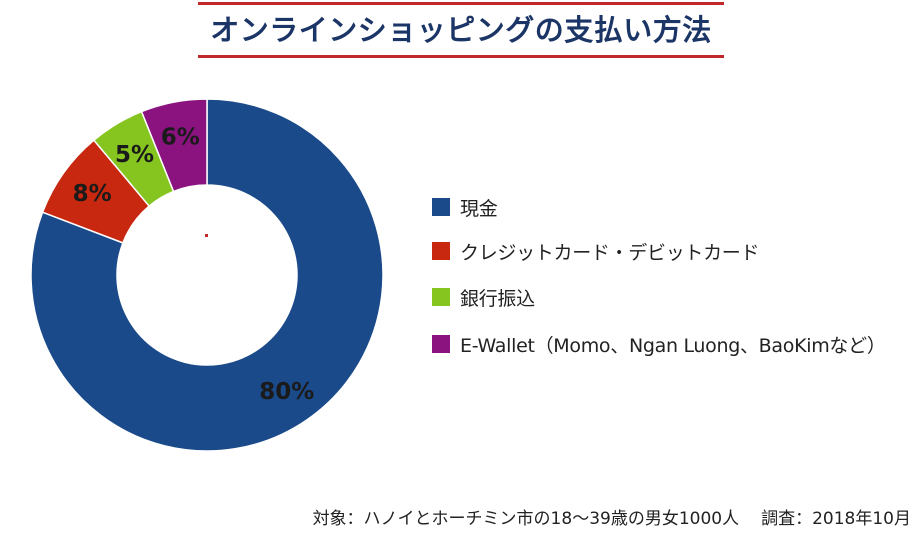  I want to click on chart-title: オンラインショッピングの支払い方法, so click(461, 30).